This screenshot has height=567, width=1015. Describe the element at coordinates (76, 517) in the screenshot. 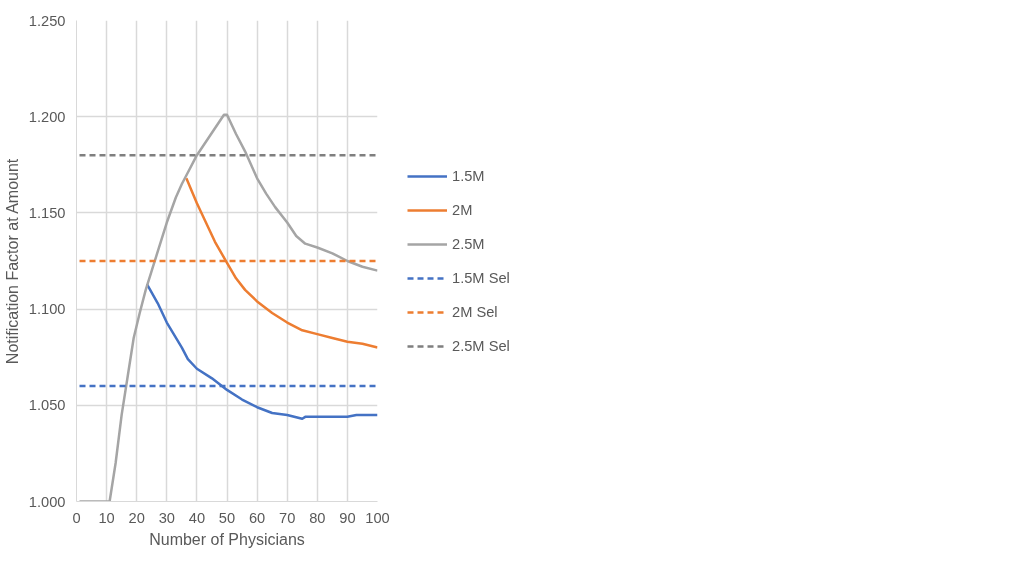

I see `x-tick-label: 0` at that location.